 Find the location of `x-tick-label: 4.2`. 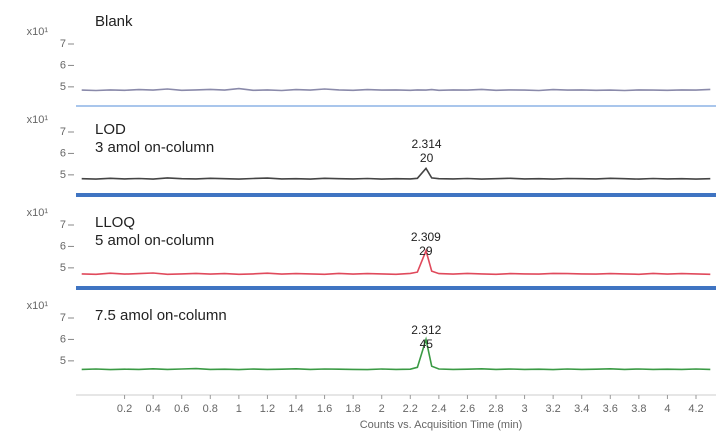

x-tick-label: 4.2 is located at coordinates (695, 409).